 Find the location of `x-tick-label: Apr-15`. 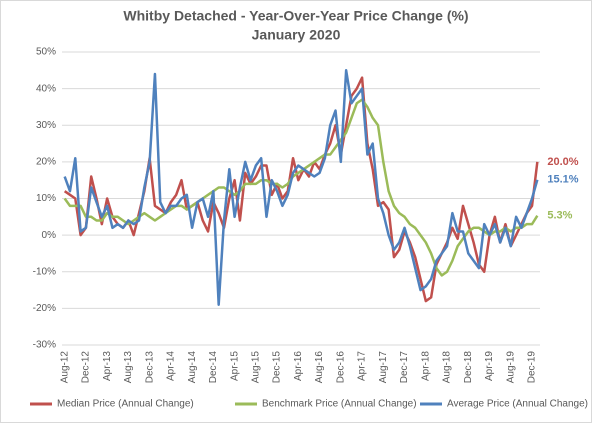

x-tick-label: Apr-15 is located at coordinates (234, 366).